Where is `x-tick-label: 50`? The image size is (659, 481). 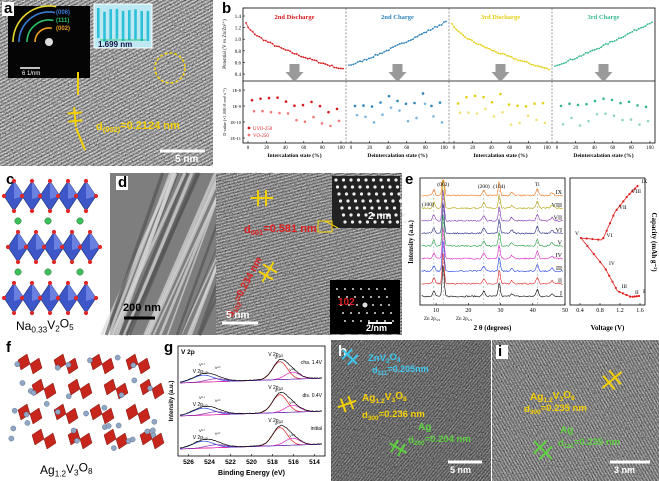
x-tick-label: 50 is located at coordinates (565, 311).